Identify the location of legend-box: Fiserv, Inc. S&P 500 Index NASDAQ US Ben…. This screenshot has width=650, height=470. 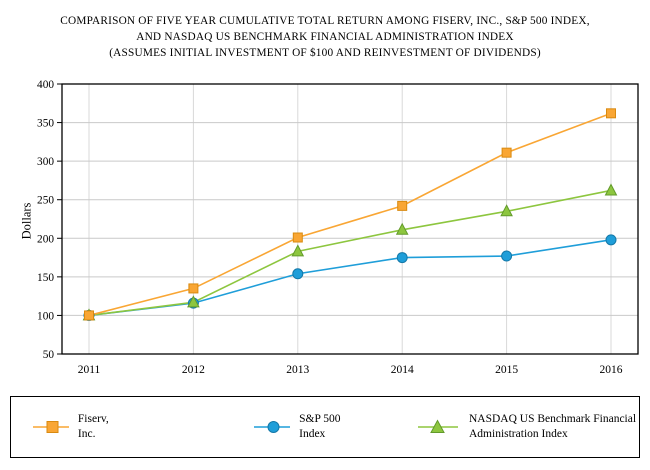
(325, 427).